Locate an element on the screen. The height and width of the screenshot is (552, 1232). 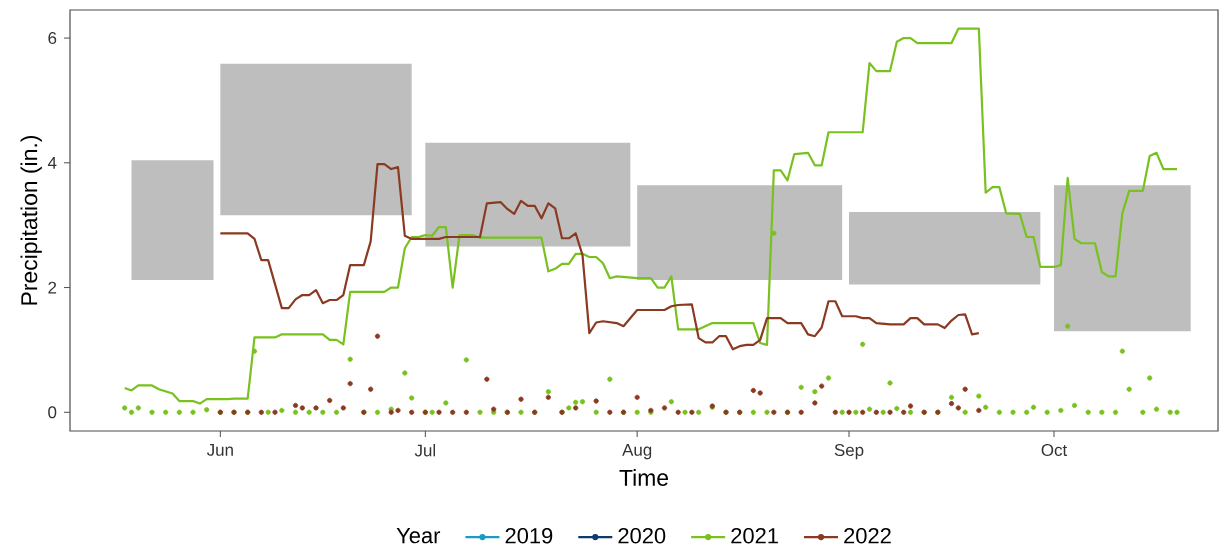
x-tick-label: Jun is located at coordinates (219, 450).